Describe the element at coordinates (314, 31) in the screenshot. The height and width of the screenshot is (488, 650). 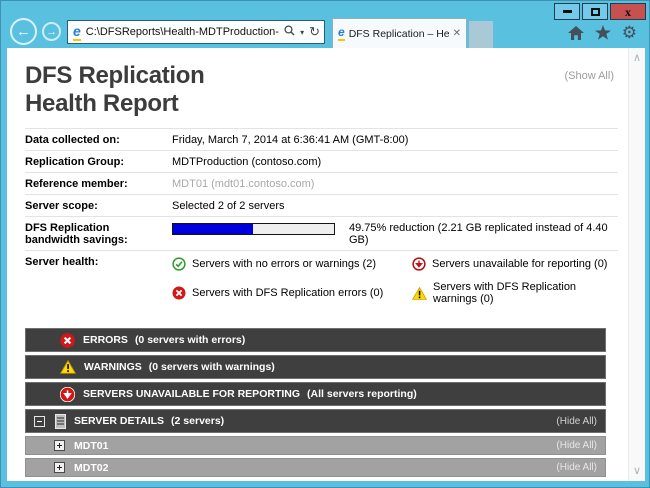
I see `refresh-icon: ↻` at that location.